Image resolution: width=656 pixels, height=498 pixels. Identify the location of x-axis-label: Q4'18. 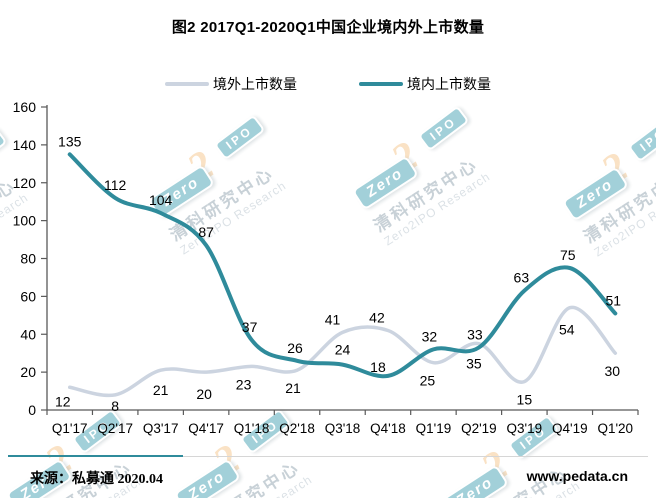
(388, 428).